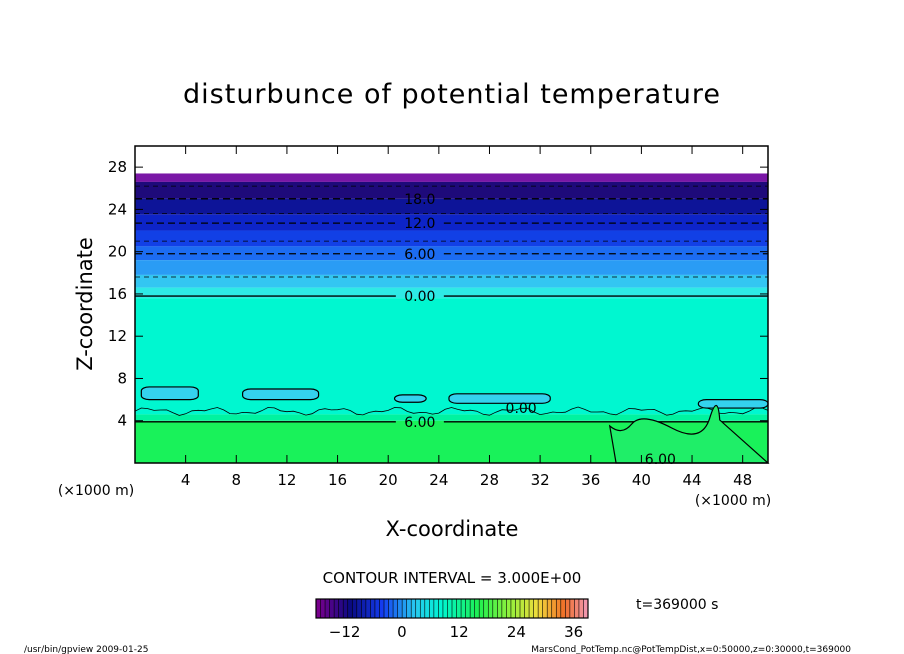  What do you see at coordinates (452, 578) in the screenshot?
I see `contour-interval-text: CONTOUR INTERVAL = 3.000E+00` at bounding box center [452, 578].